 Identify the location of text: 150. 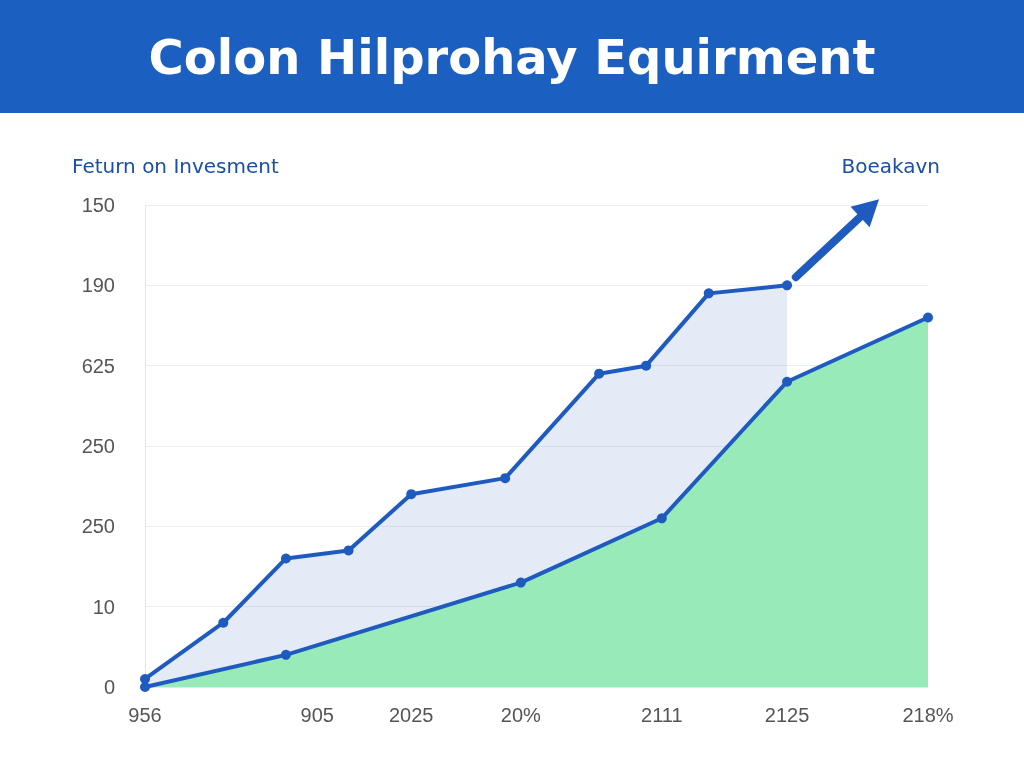
(98, 205).